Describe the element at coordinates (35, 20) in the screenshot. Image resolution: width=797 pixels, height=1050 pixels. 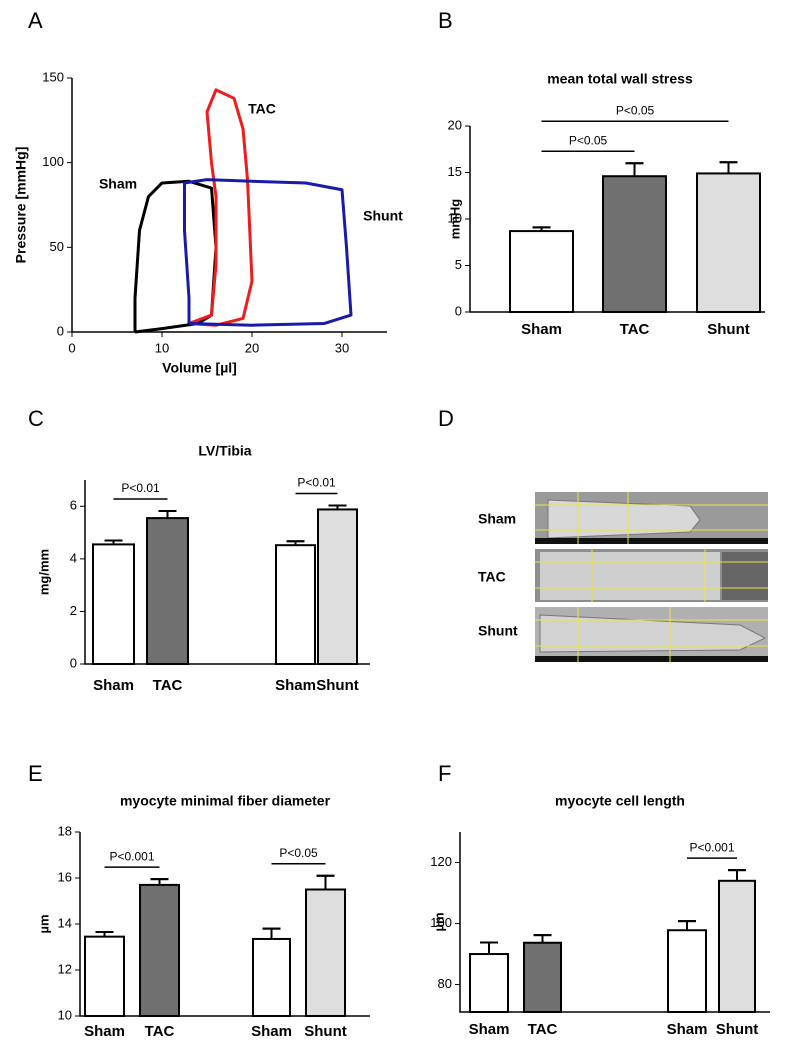
I see `panel-letter: A` at that location.